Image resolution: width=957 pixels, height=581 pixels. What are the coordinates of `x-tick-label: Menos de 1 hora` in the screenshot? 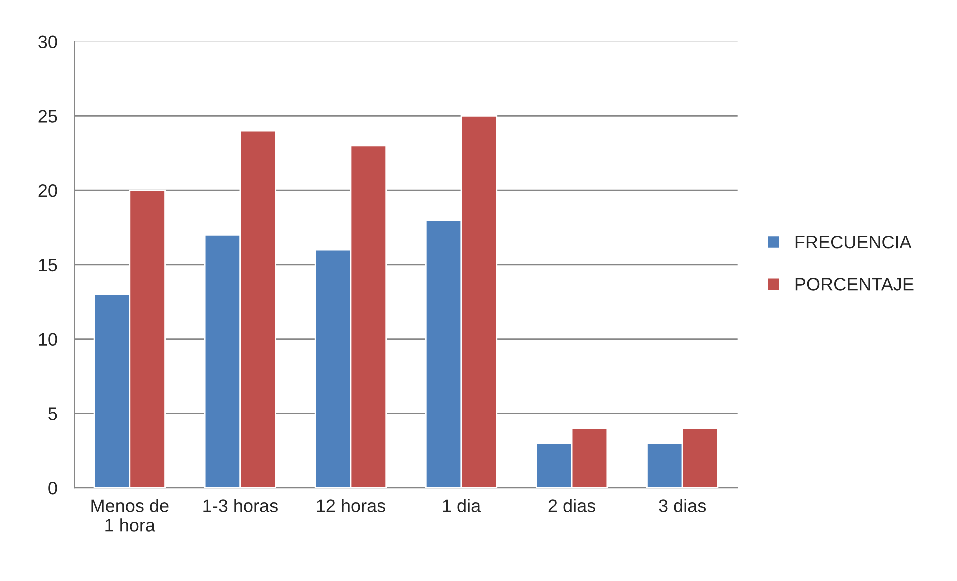 It's located at (130, 515).